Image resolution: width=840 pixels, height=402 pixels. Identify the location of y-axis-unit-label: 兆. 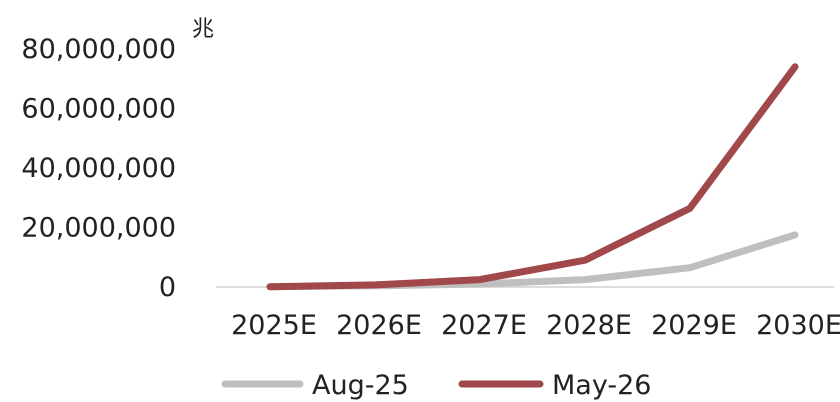
(203, 29).